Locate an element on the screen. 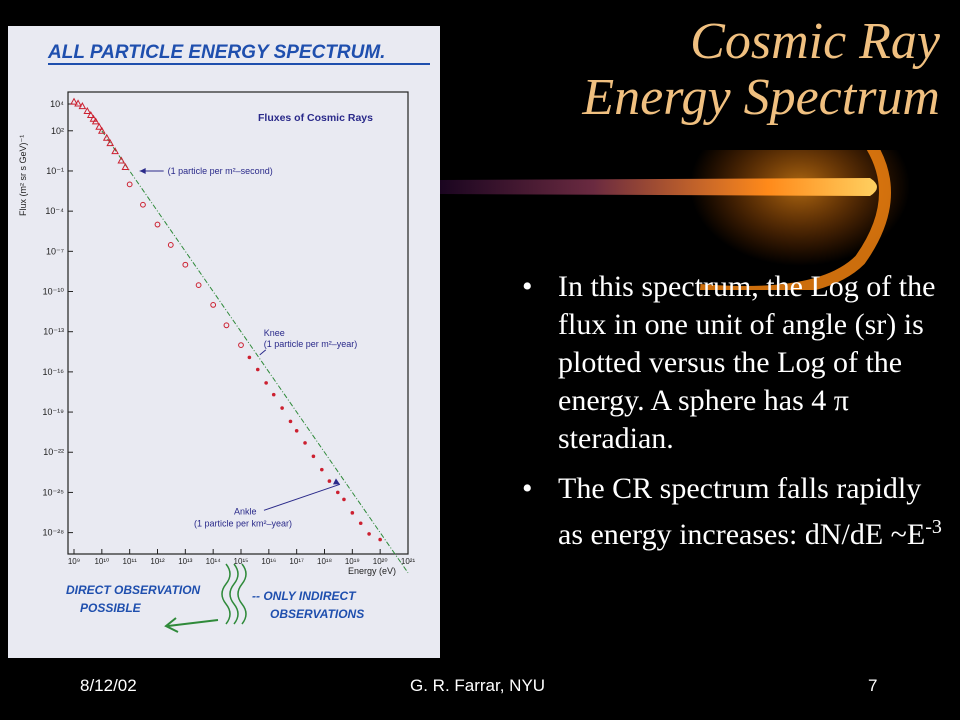 This screenshot has width=960, height=720. slide-title: Cosmic Ray Energy Spectrum is located at coordinates (705, 70).